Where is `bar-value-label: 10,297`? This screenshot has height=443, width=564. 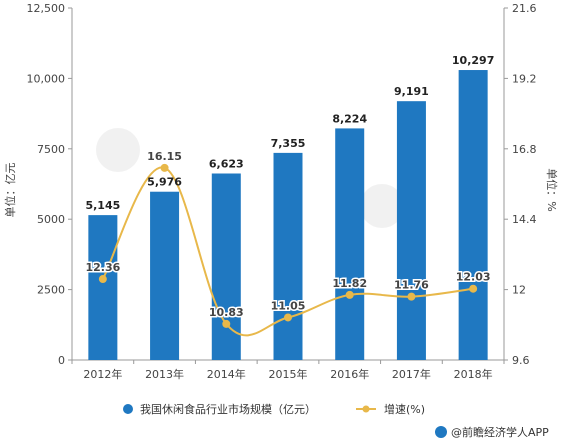
bar-value-label: 10,297 is located at coordinates (473, 60).